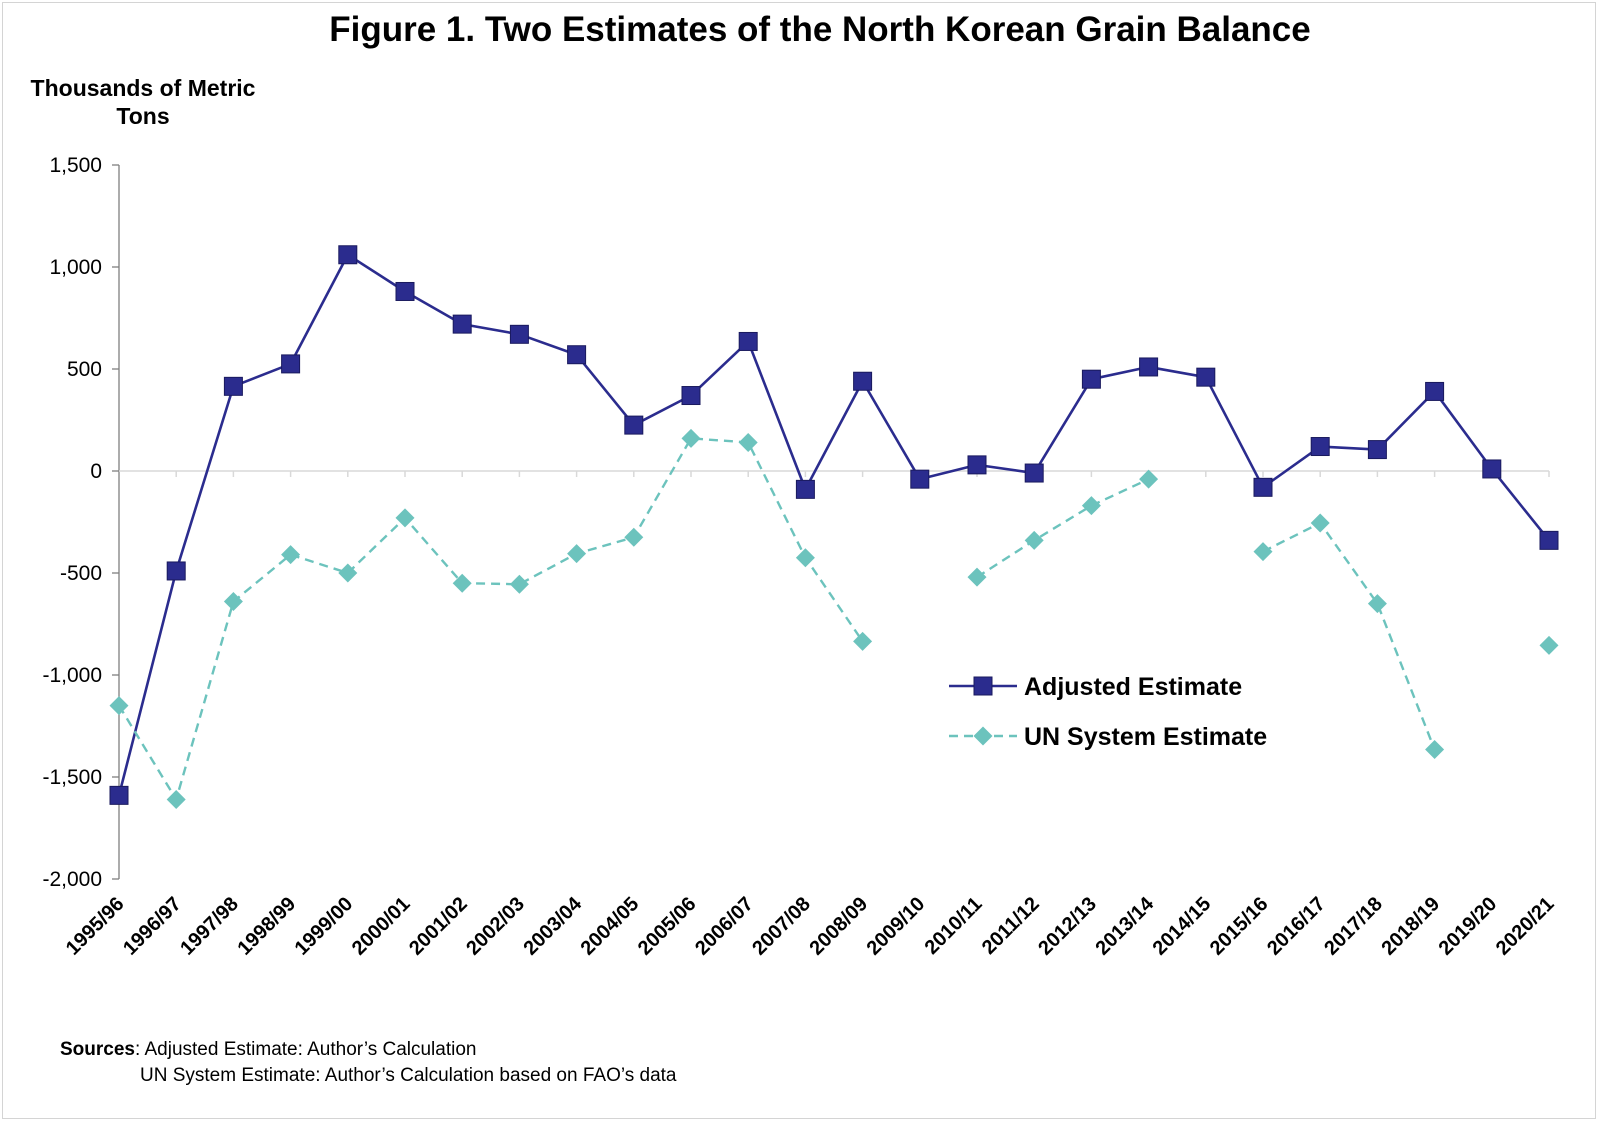 The width and height of the screenshot is (1600, 1123). What do you see at coordinates (1353, 926) in the screenshot?
I see `x-tick-label: 2017/18` at bounding box center [1353, 926].